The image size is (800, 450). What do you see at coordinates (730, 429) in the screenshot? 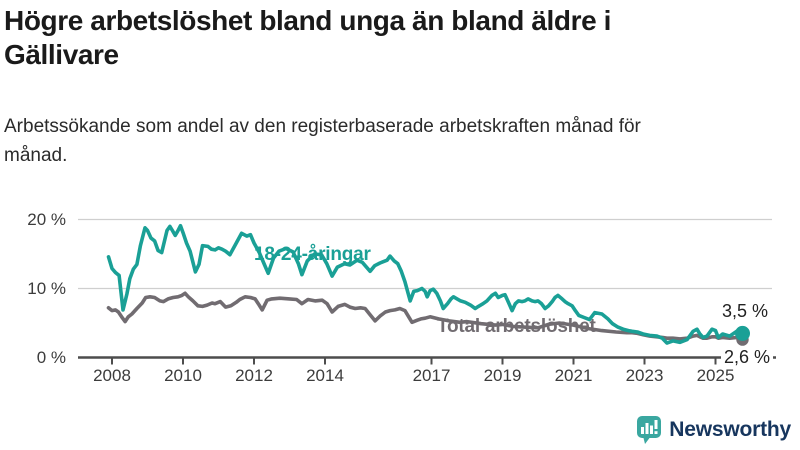
I see `newsworthy-wordmark: Newsworthy` at bounding box center [730, 429].